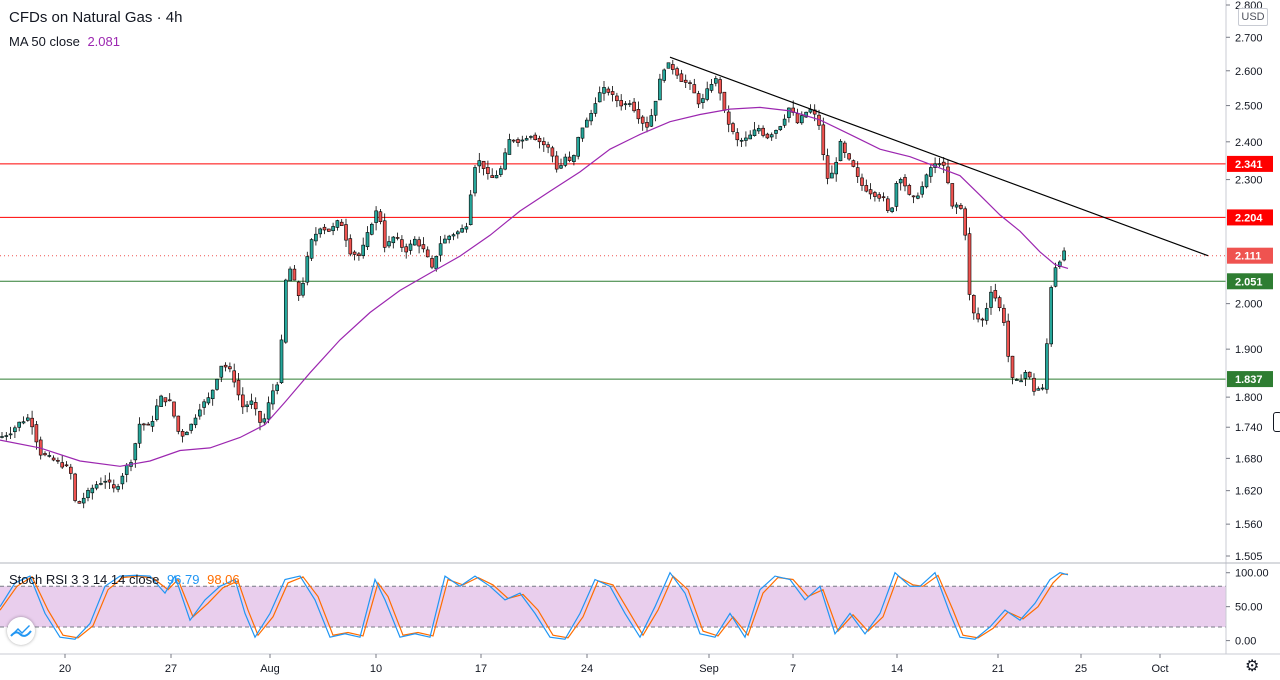  Describe the element at coordinates (1252, 666) in the screenshot. I see `gear-icon: ⚙` at that location.